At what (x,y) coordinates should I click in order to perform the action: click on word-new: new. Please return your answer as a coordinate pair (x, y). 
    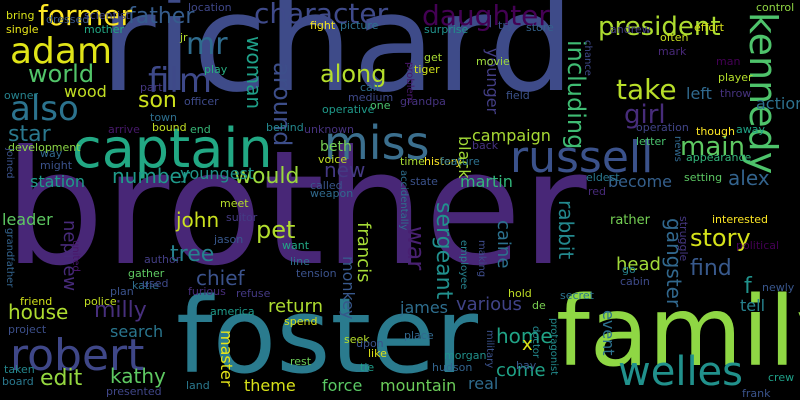
    Looking at the image, I should click on (345, 170).